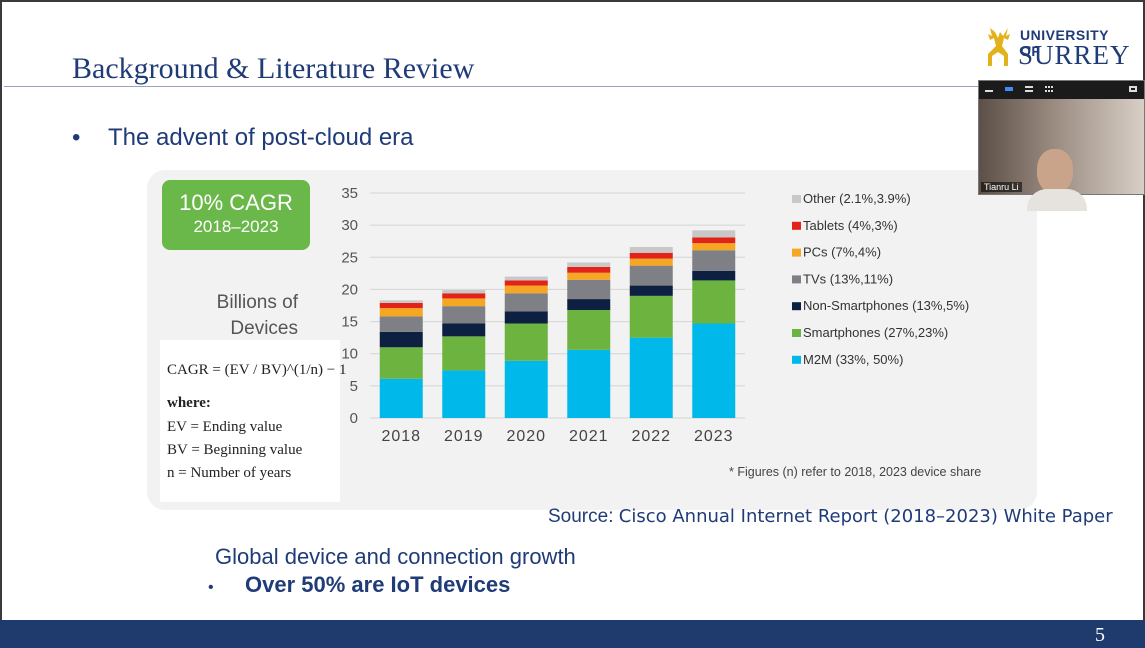 The height and width of the screenshot is (648, 1145). What do you see at coordinates (853, 359) in the screenshot?
I see `legend-label: M2M (33%, 50%)` at bounding box center [853, 359].